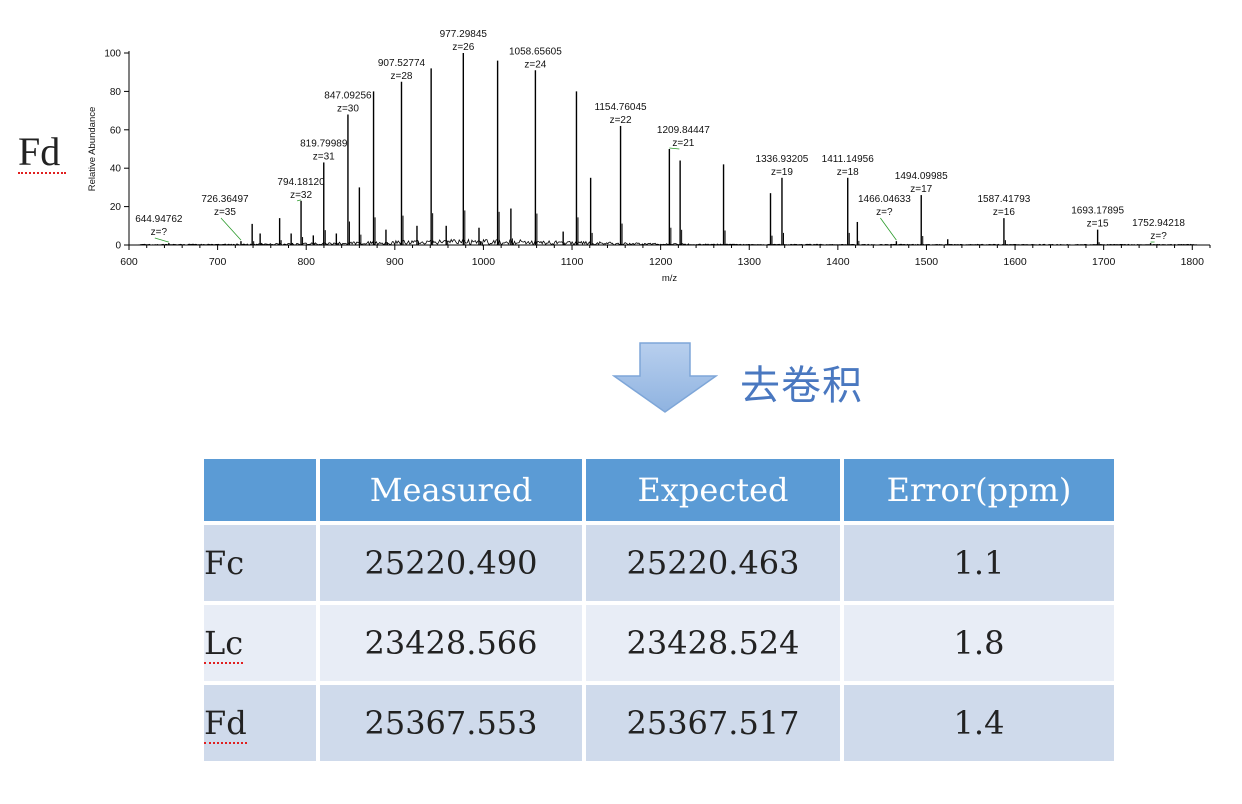  I want to click on peak-annotation-charge: z=35, so click(225, 212).